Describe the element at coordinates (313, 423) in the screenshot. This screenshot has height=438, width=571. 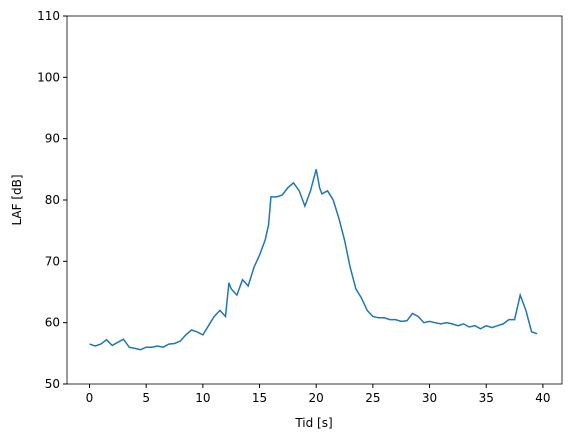
I see `x-axis-label: Tid [s]` at that location.